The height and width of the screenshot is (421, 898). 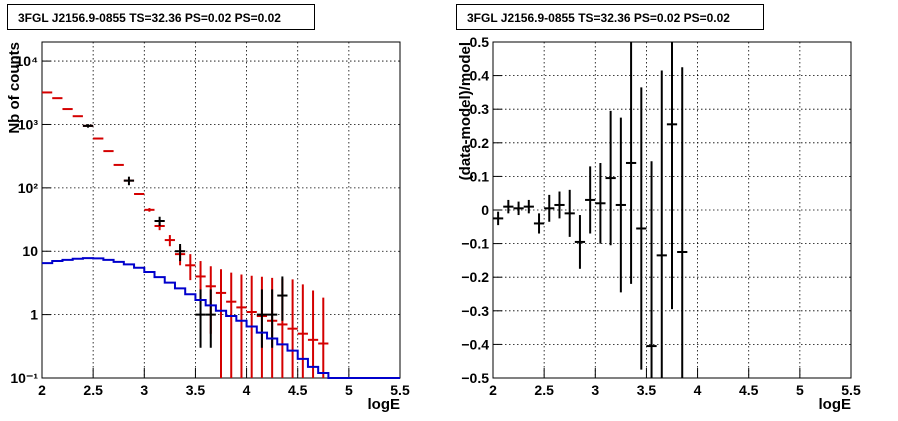 I want to click on left-x-tick-label: 3, so click(x=144, y=390).